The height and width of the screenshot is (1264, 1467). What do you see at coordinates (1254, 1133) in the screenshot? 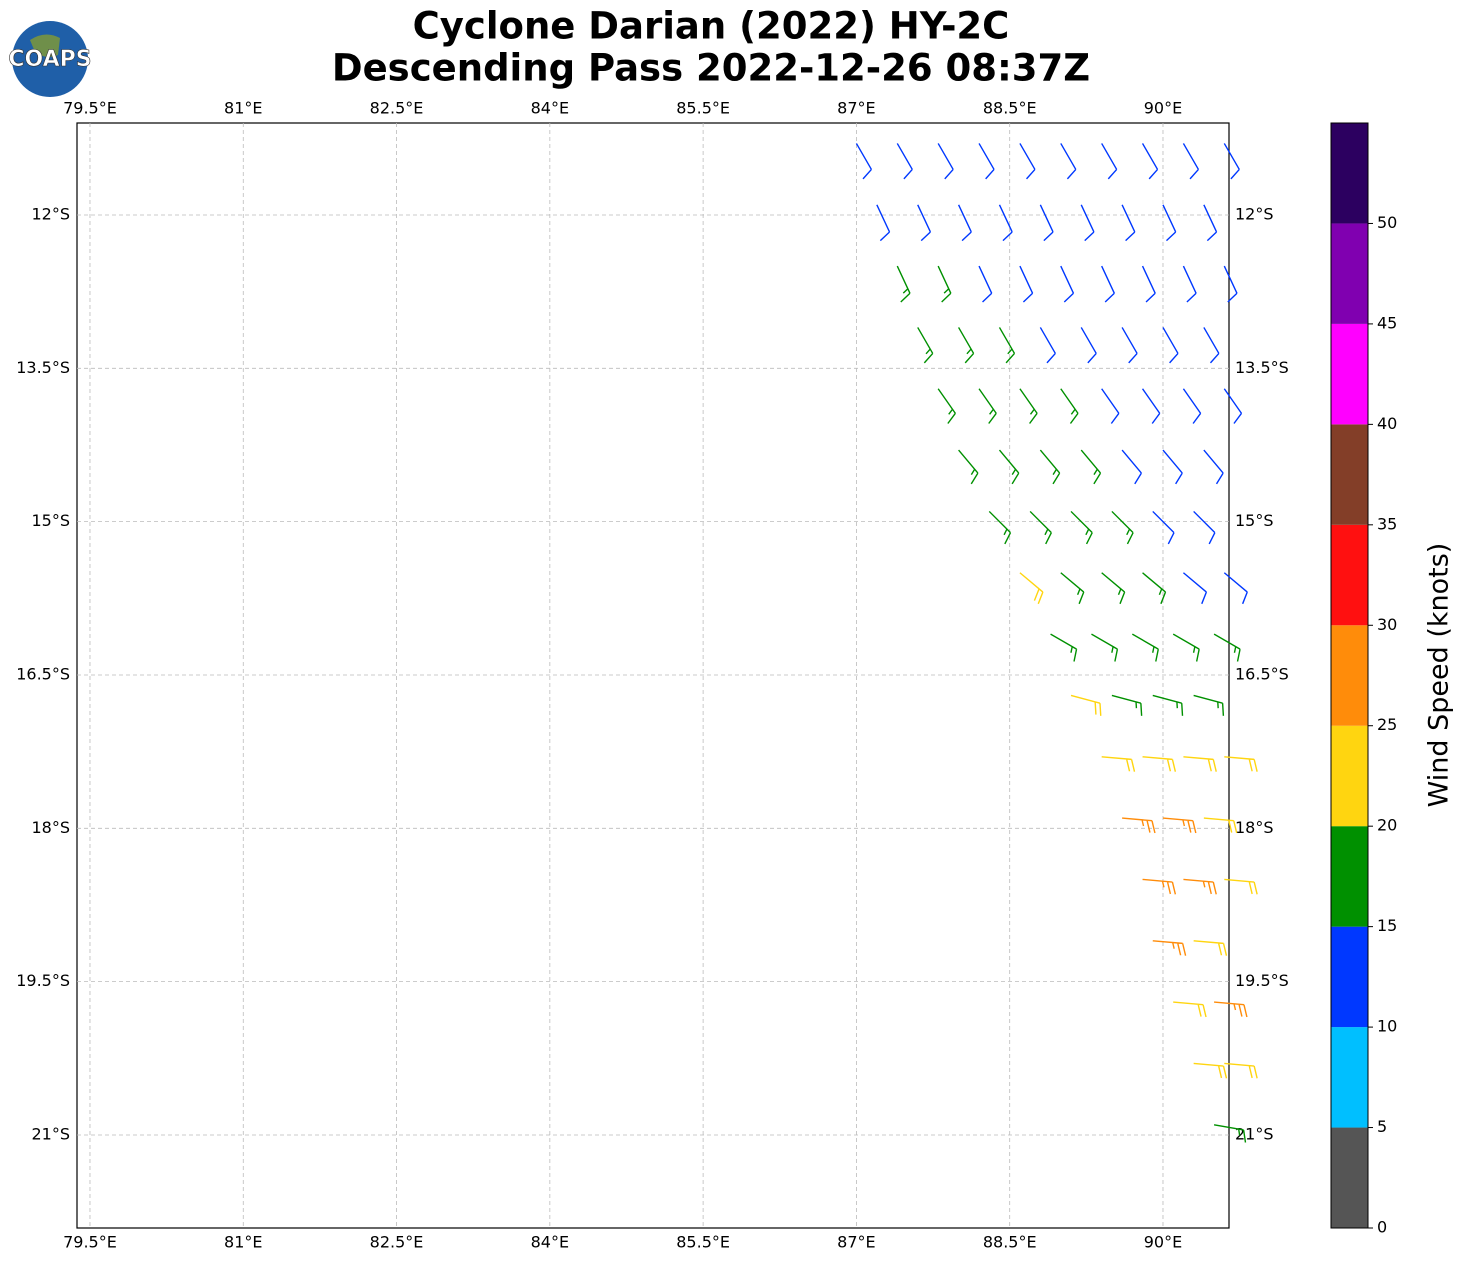
I see `y-tick-label: 21°S` at bounding box center [1254, 1133].